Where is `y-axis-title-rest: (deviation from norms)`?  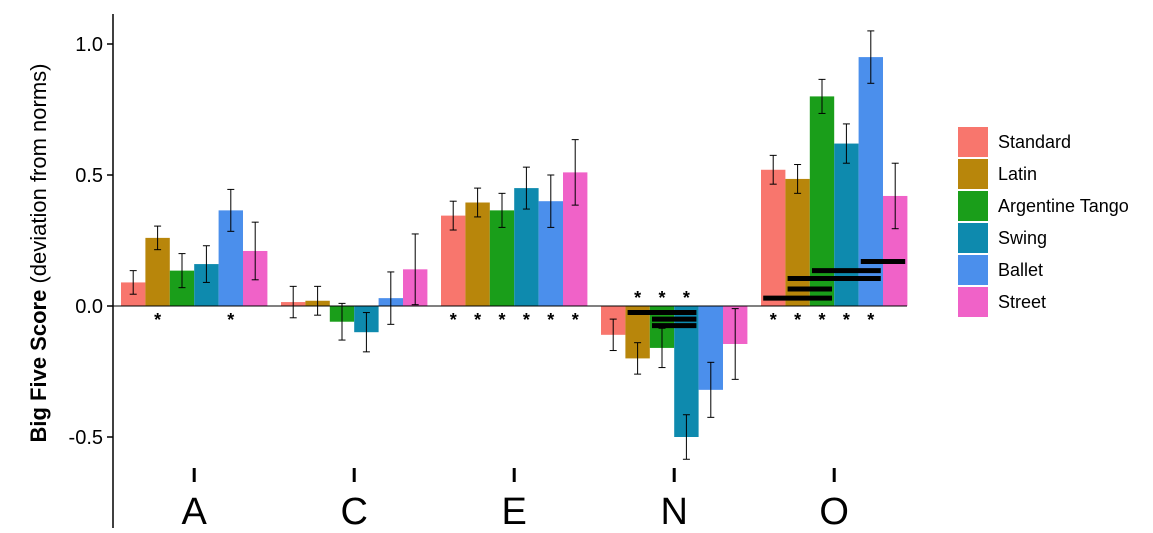
y-axis-title-rest: (deviation from norms) is located at coordinates (38, 176).